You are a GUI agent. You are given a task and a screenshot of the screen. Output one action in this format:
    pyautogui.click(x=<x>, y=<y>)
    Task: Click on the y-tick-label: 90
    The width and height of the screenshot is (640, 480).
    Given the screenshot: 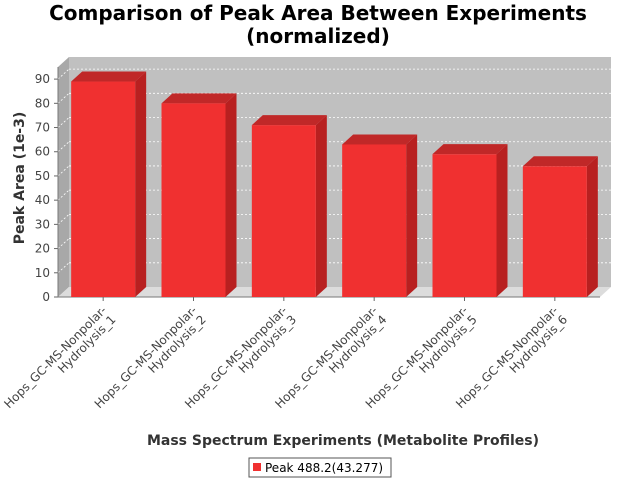 What is the action you would take?
    pyautogui.click(x=42, y=79)
    